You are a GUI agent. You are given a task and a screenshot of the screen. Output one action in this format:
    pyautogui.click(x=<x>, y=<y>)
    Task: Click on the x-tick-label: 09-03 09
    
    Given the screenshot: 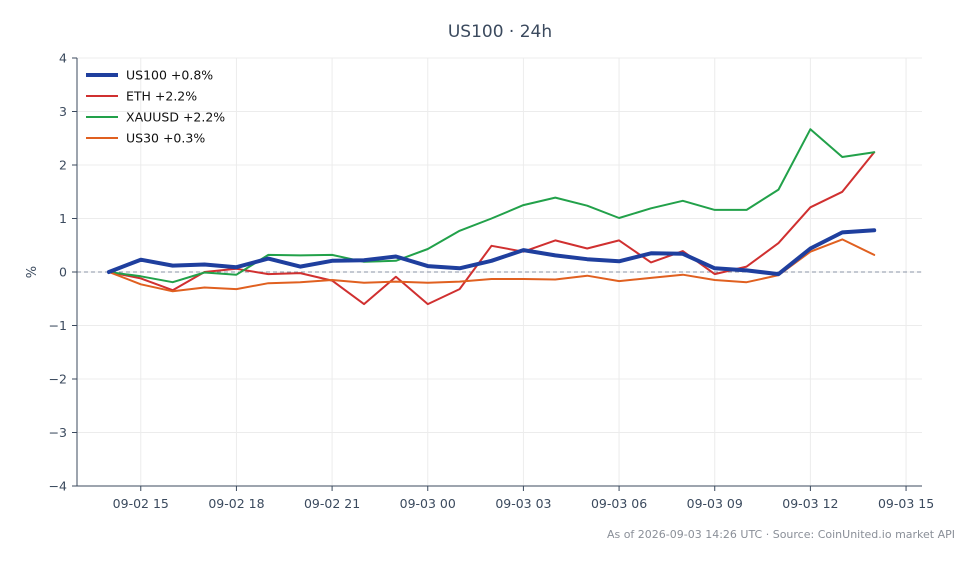 What is the action you would take?
    pyautogui.click(x=715, y=503)
    